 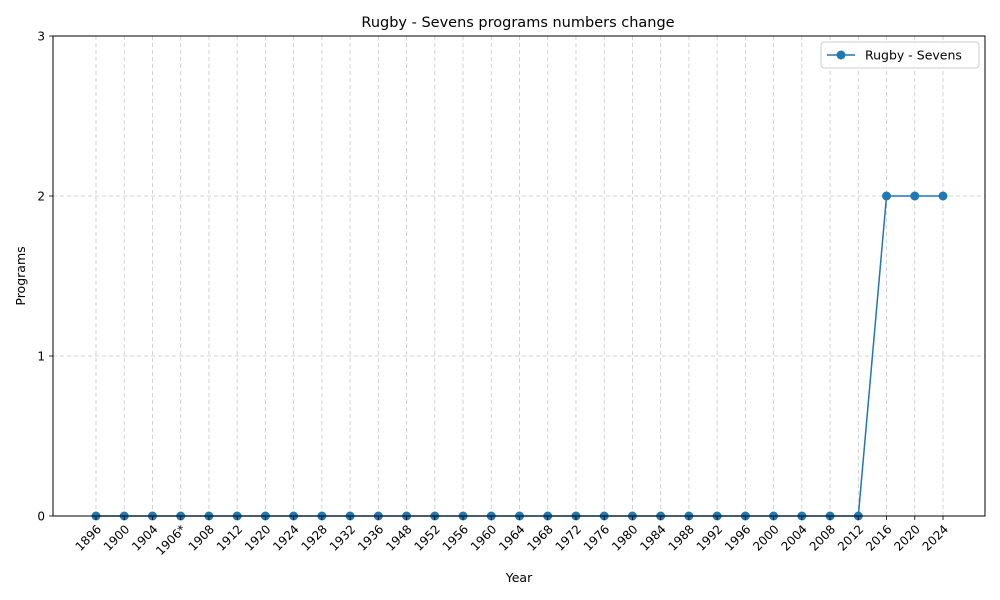 What do you see at coordinates (455, 537) in the screenshot?
I see `x-tick-label: 1956` at bounding box center [455, 537].